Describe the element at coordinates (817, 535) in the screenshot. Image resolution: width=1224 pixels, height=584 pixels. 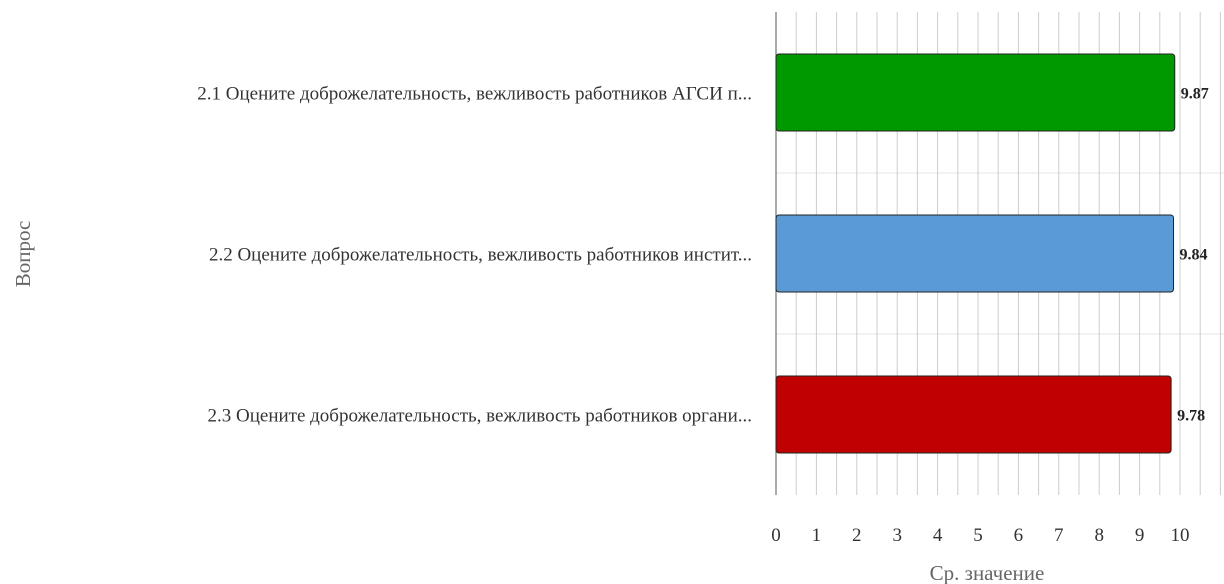
I see `x-tick-label: 1` at that location.